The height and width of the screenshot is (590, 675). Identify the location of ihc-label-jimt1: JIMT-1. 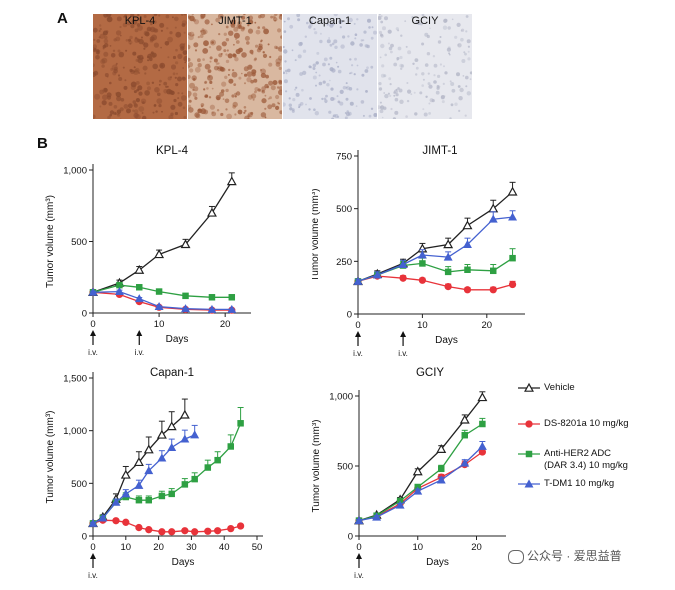
(235, 21).